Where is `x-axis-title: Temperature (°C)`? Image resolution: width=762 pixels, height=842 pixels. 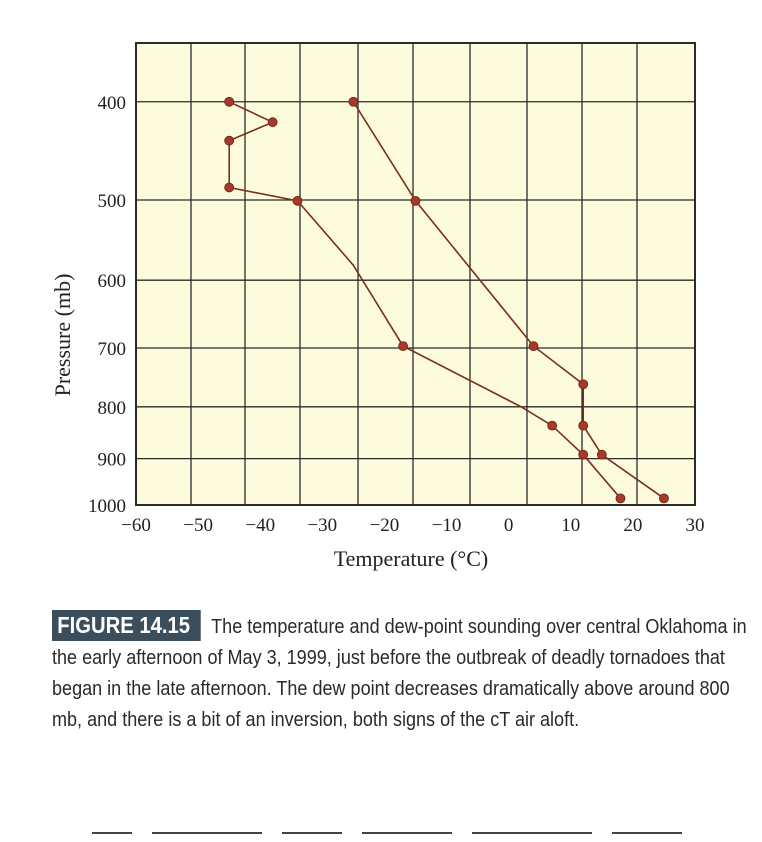 x-axis-title: Temperature (°C) is located at coordinates (411, 558).